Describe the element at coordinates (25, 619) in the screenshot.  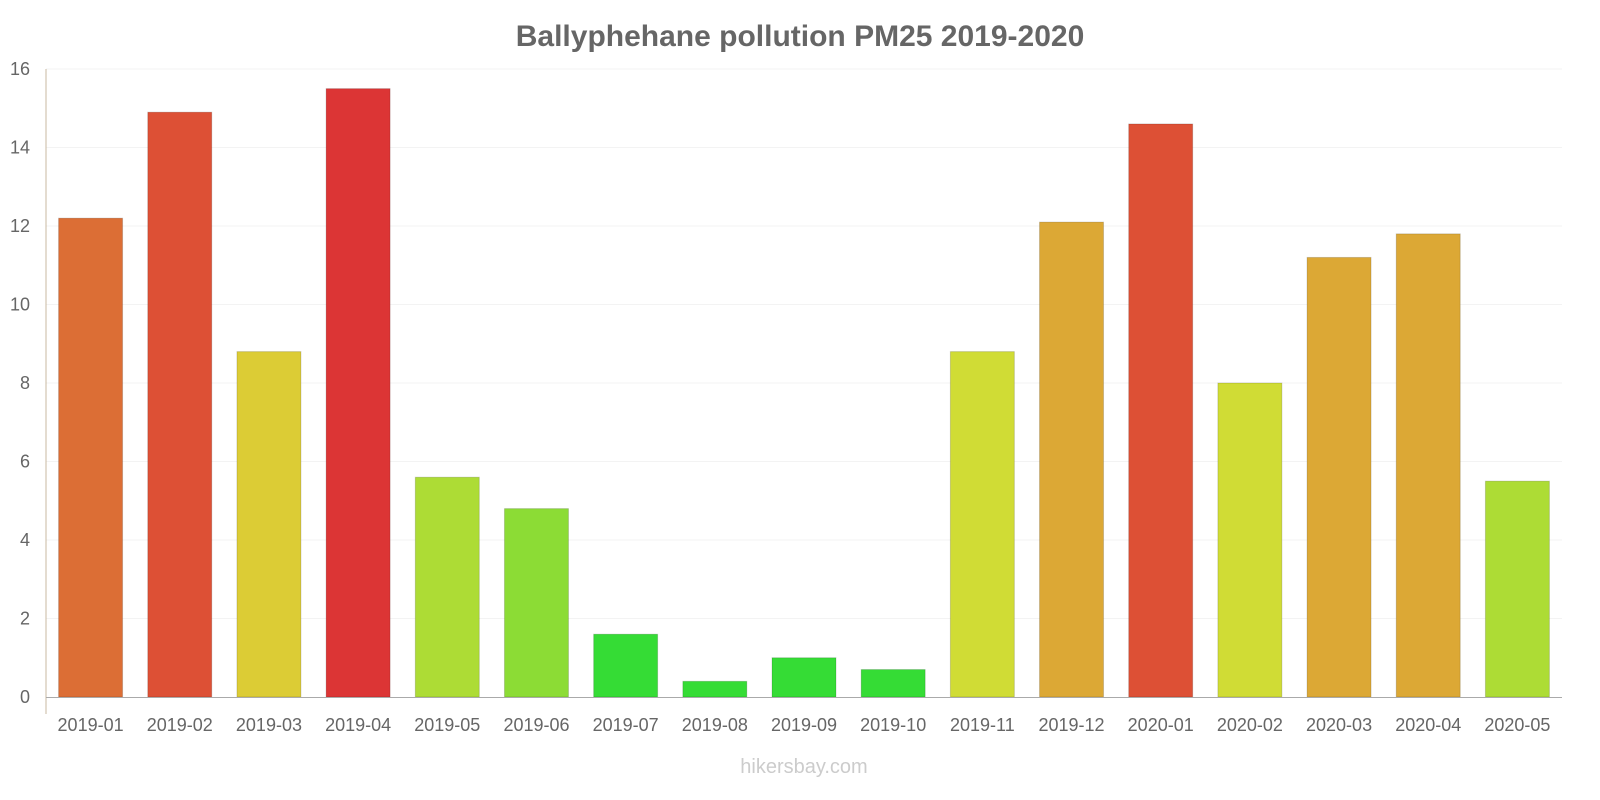
I see `y-tick-label: 2` at that location.